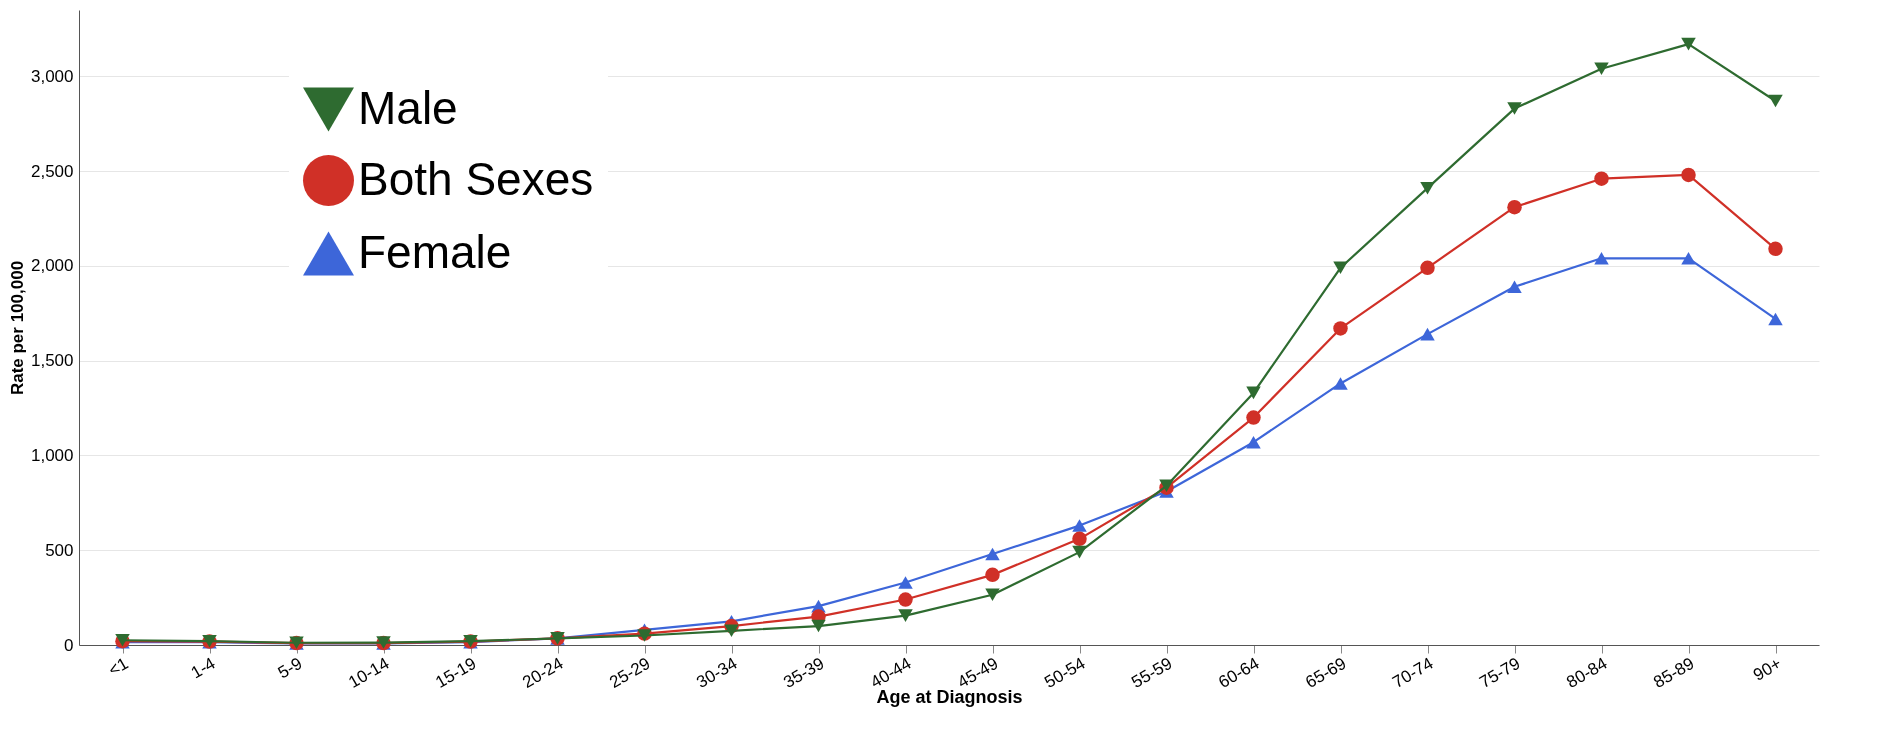 This screenshot has width=1877, height=741. Describe the element at coordinates (203, 668) in the screenshot. I see `x-tick-label: 1-4` at that location.